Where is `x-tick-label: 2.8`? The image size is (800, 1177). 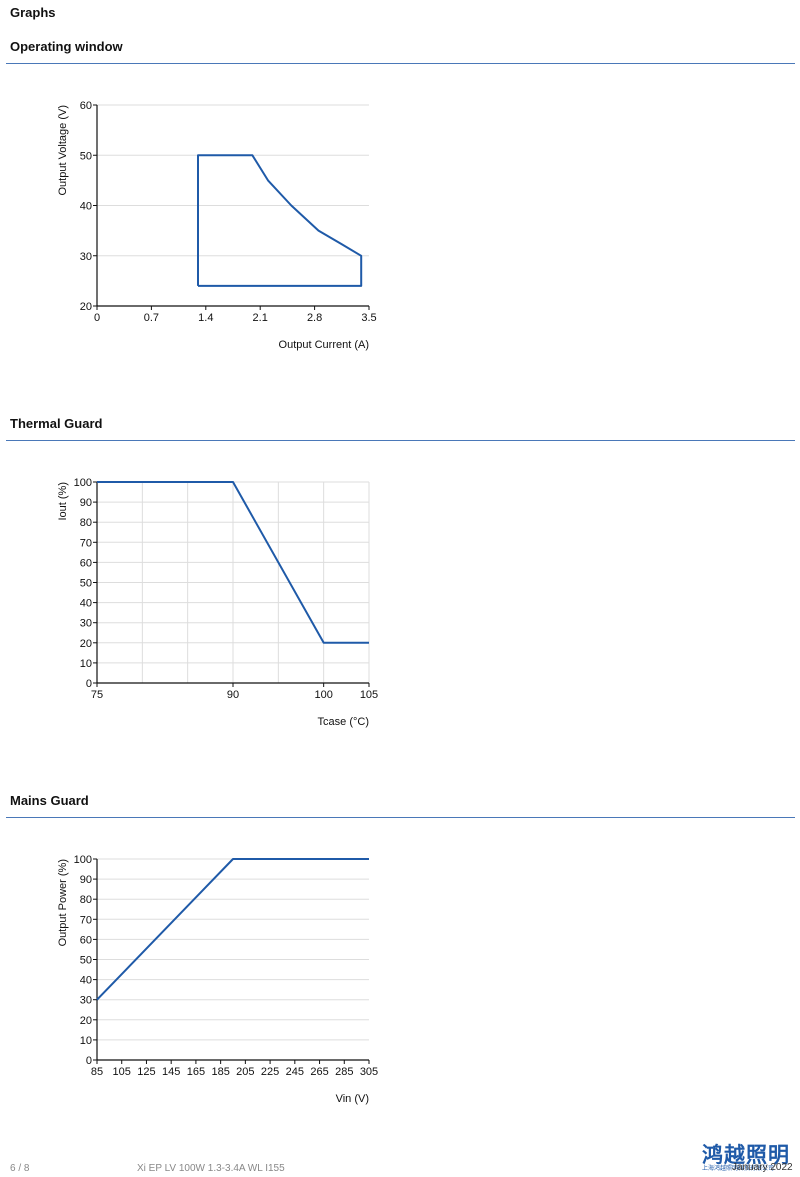
x-tick-label: 2.8 is located at coordinates (314, 318).